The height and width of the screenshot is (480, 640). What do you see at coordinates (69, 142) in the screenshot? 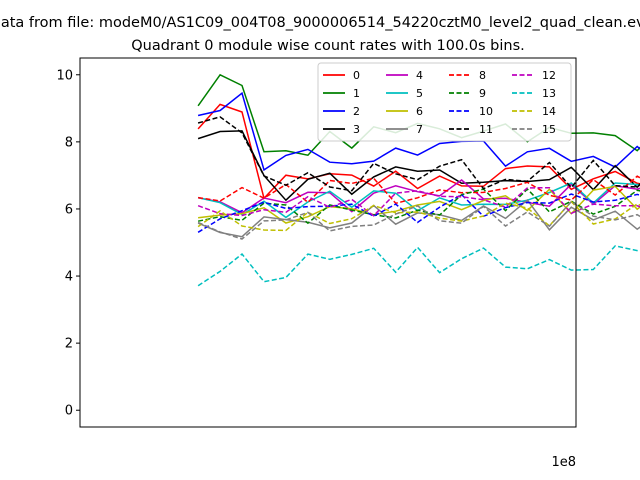
I see `y-tick-label: 8` at bounding box center [69, 142].